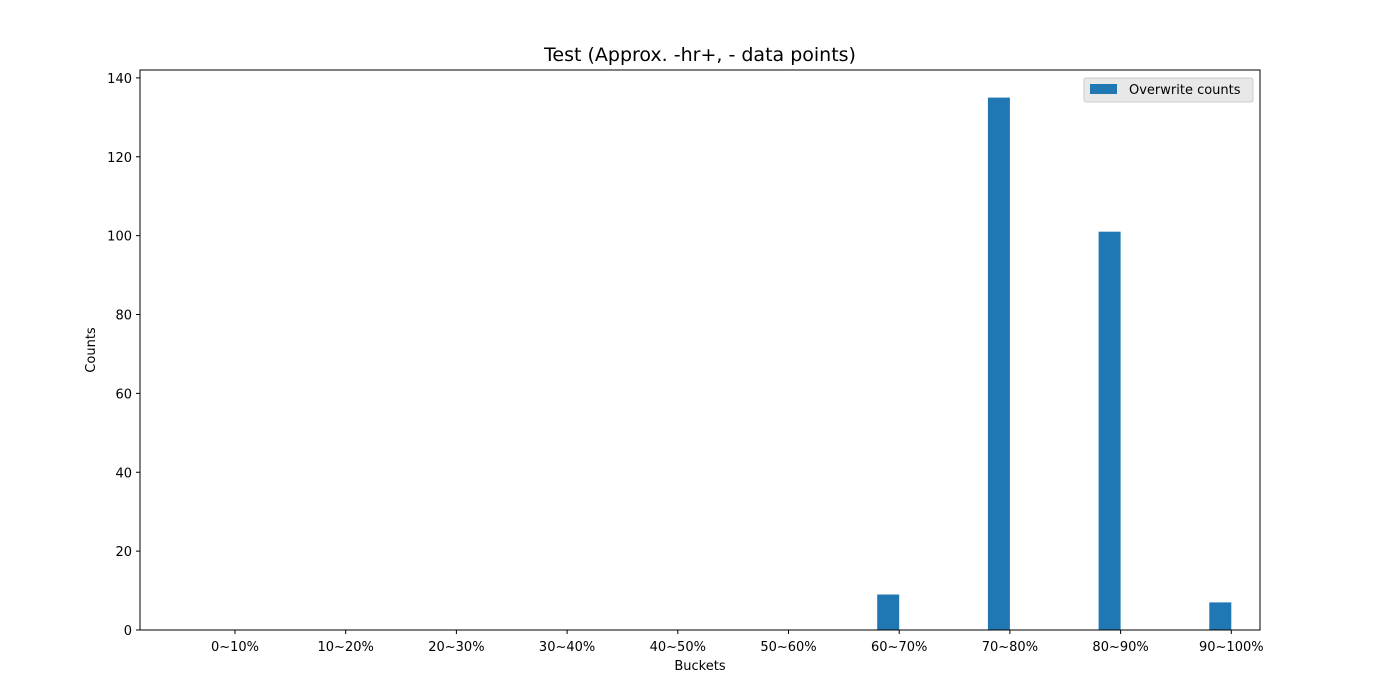 This screenshot has height=700, width=1400. Describe the element at coordinates (346, 647) in the screenshot. I see `x-tick-label: 10~20%` at that location.